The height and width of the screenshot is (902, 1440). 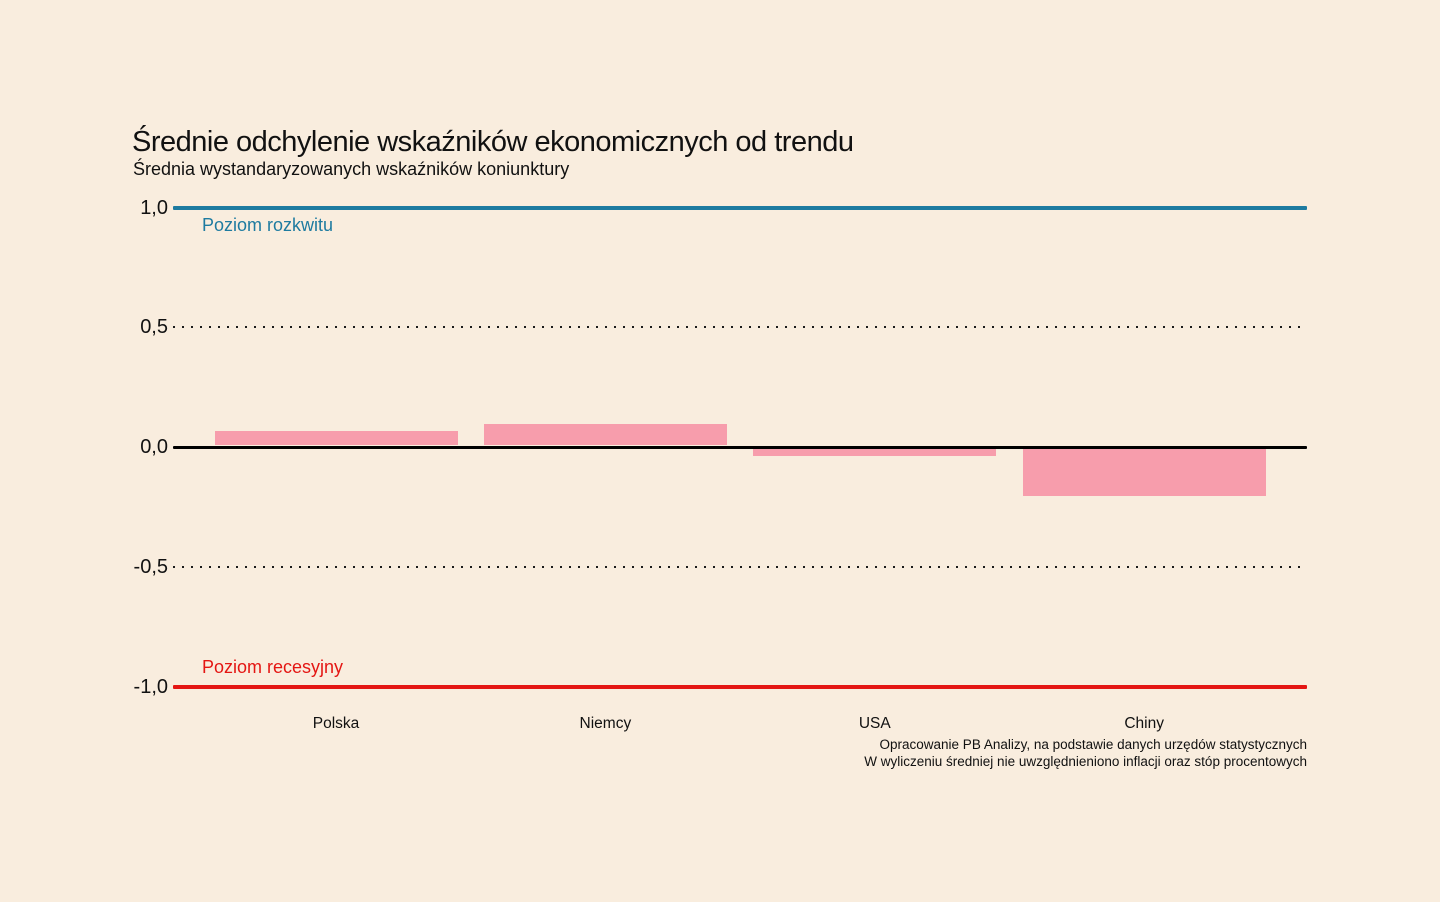 I want to click on xlabel-niemcy: Niemcy, so click(x=605, y=723).